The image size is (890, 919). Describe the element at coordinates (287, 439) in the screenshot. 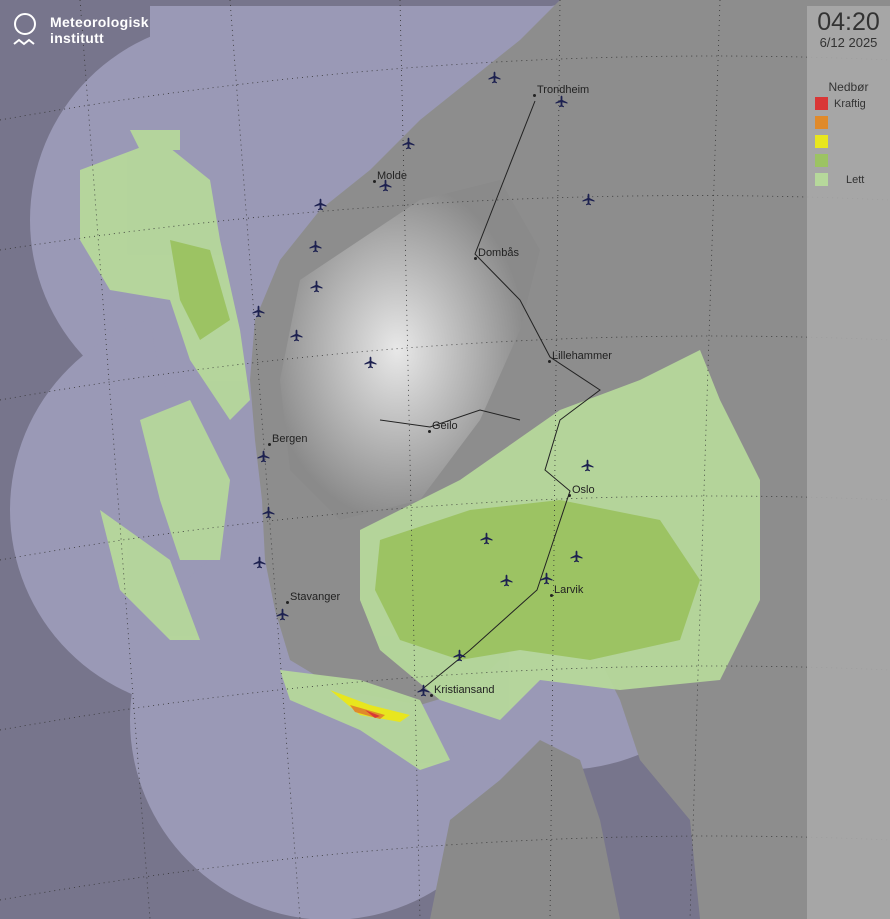

I see `city-label: Bergen` at that location.